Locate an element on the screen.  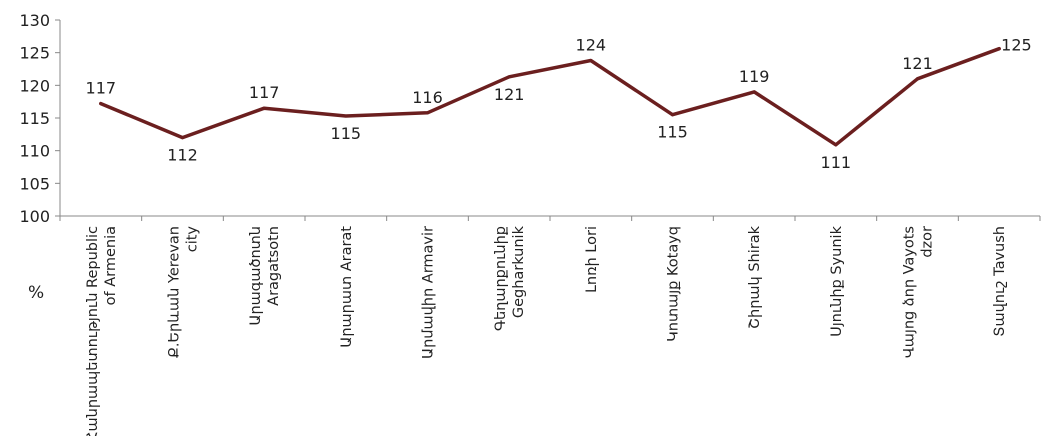
x-tick-label: Լոռի Lori is located at coordinates (592, 259).